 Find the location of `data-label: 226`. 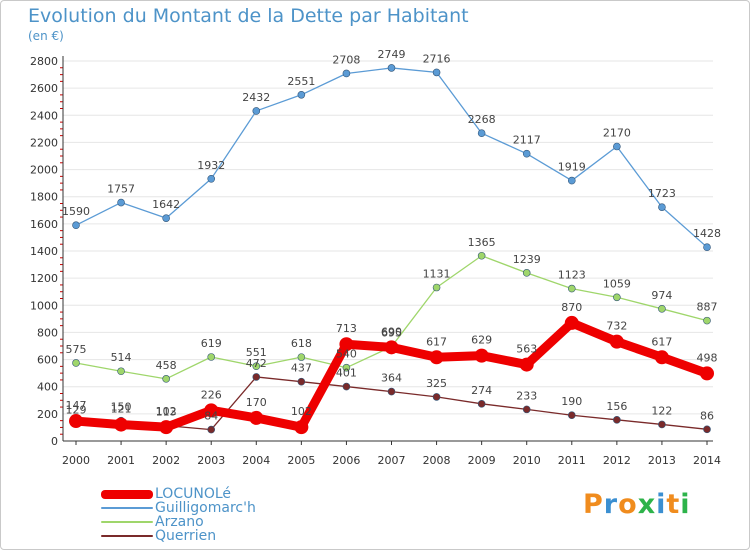

data-label: 226 is located at coordinates (211, 394).